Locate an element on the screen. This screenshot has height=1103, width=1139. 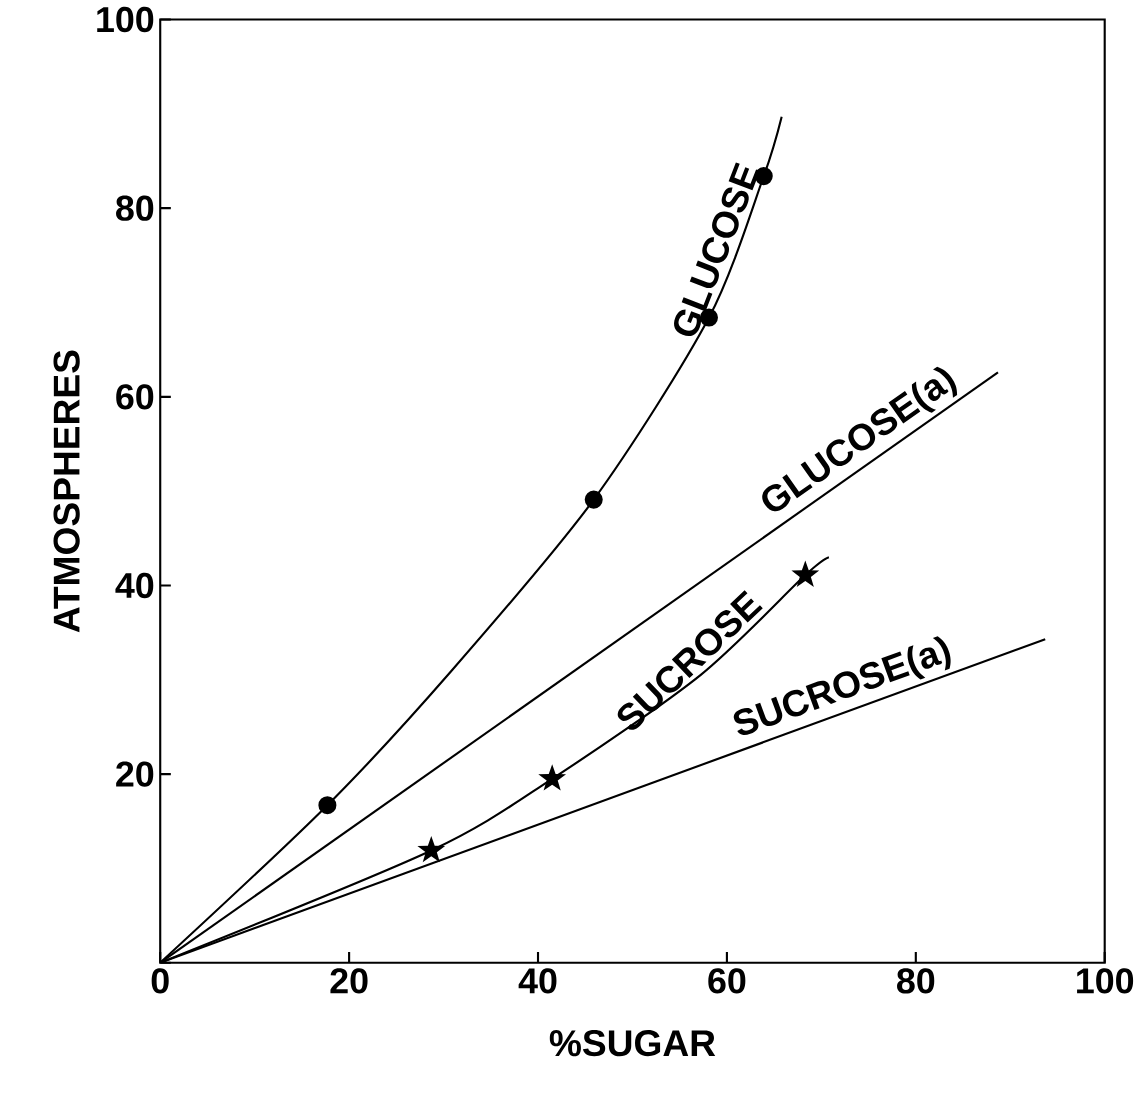
x-tick-label: 0 is located at coordinates (160, 981).